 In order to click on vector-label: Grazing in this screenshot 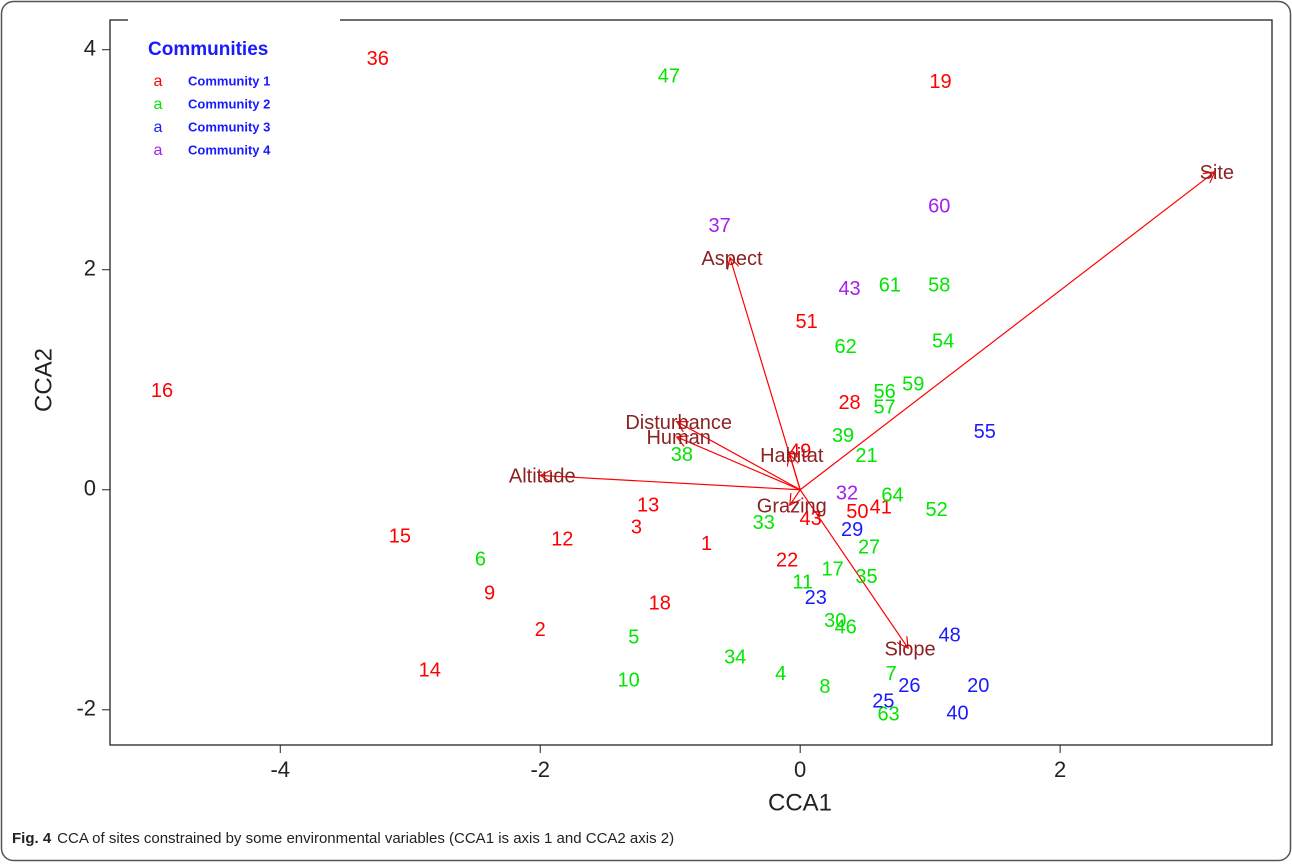, I will do `click(792, 506)`.